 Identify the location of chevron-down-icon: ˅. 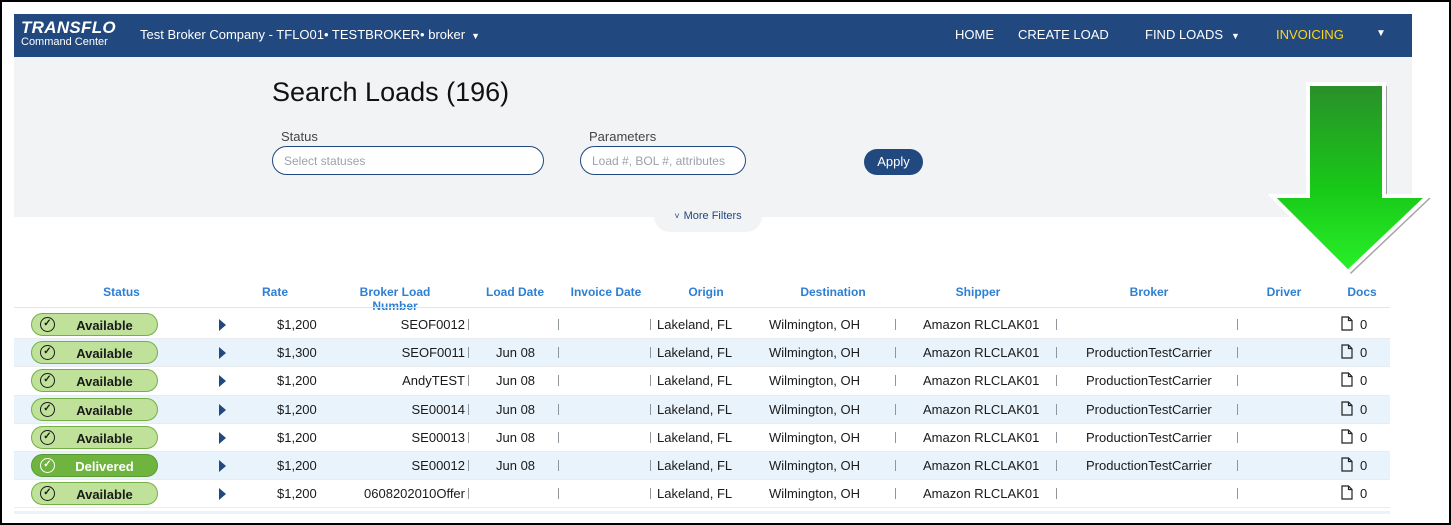
(677, 216).